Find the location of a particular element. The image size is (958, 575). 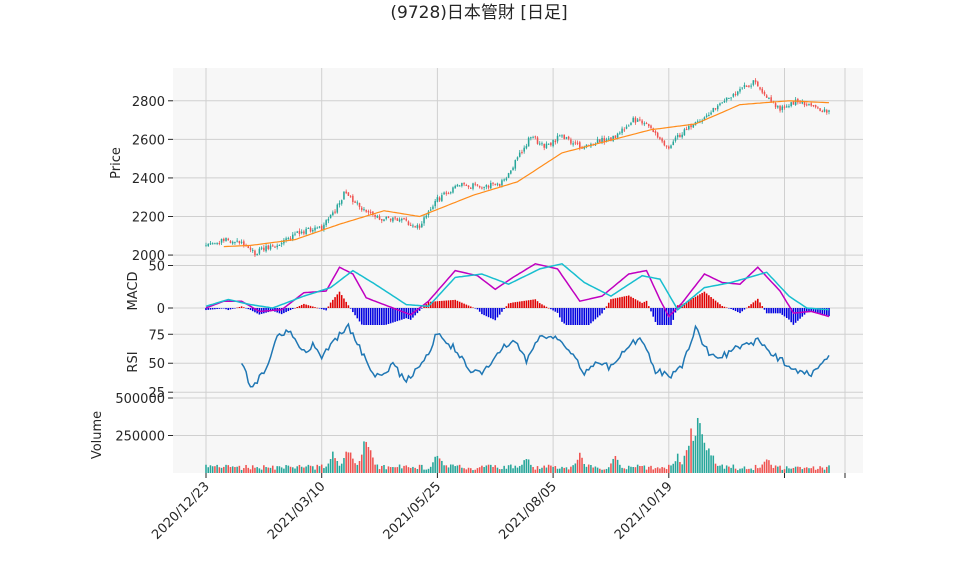

macd-panel: 0 50 MACD is located at coordinates (494, 296).